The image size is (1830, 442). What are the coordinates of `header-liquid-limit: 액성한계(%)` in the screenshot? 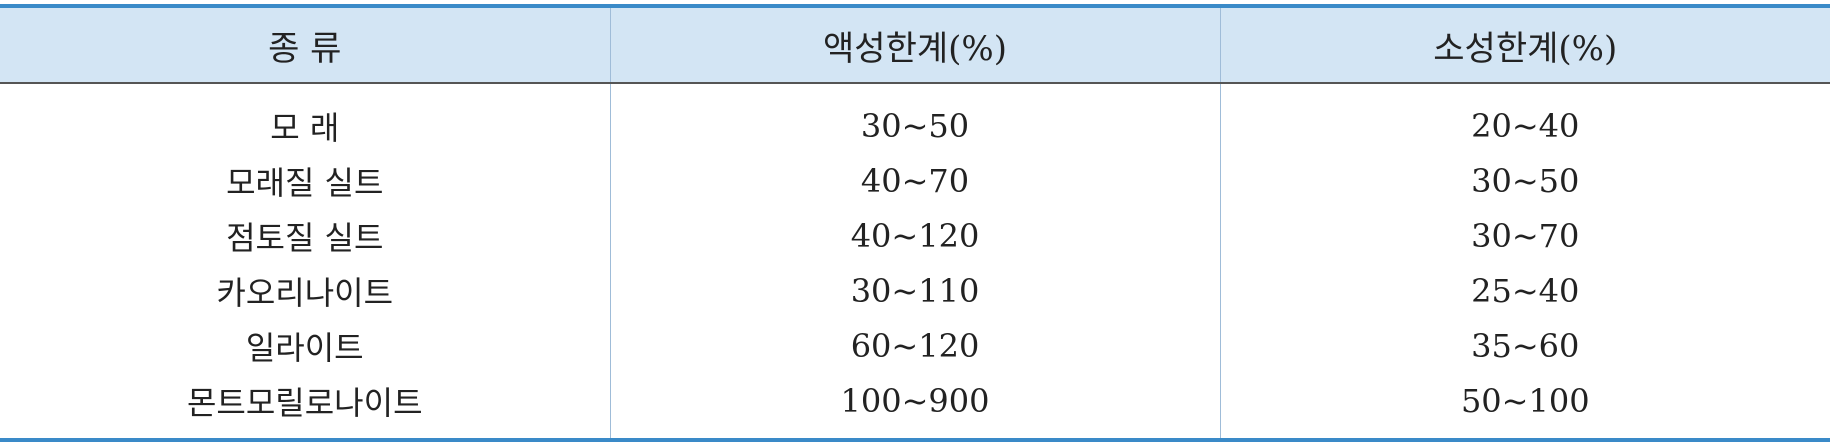 It's located at (914, 44).